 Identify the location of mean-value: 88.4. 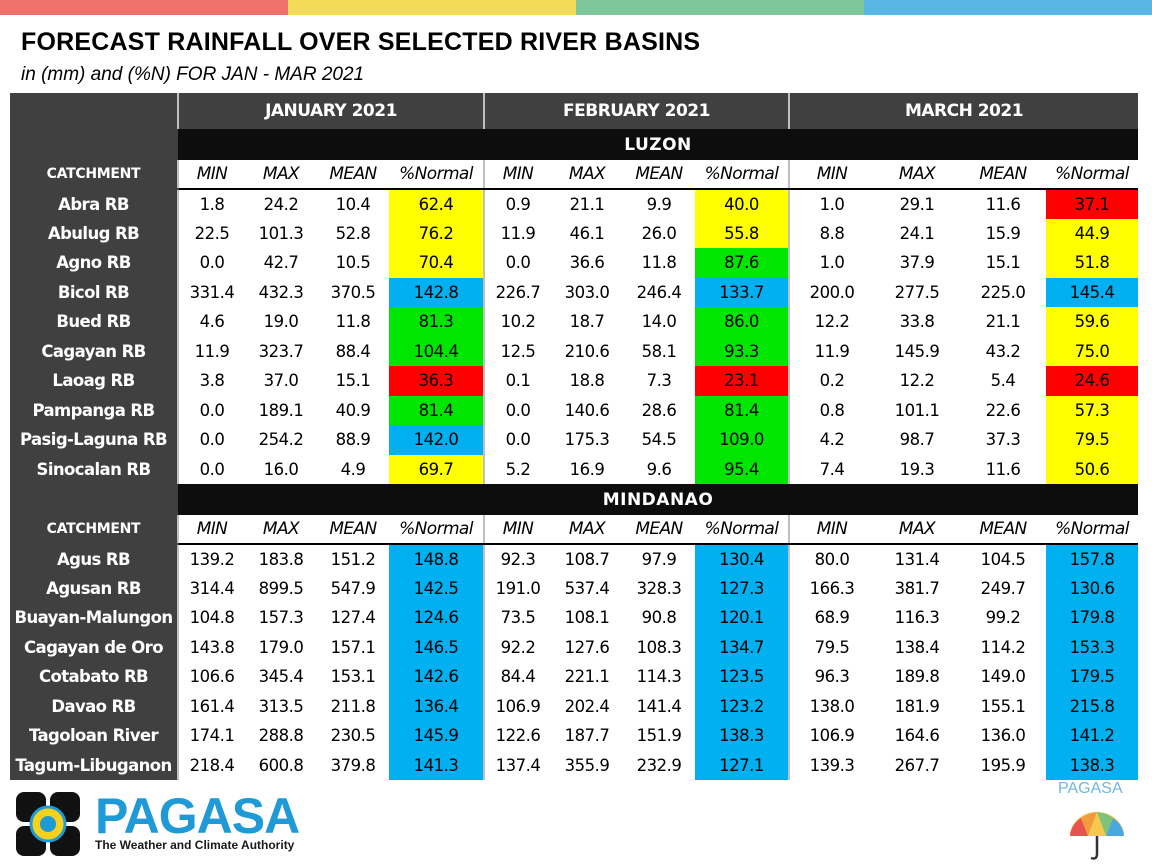
(353, 351).